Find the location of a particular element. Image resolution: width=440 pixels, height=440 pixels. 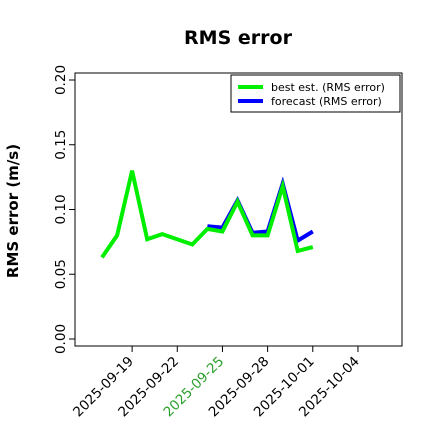

y-tick-label: 0.20 is located at coordinates (61, 80).